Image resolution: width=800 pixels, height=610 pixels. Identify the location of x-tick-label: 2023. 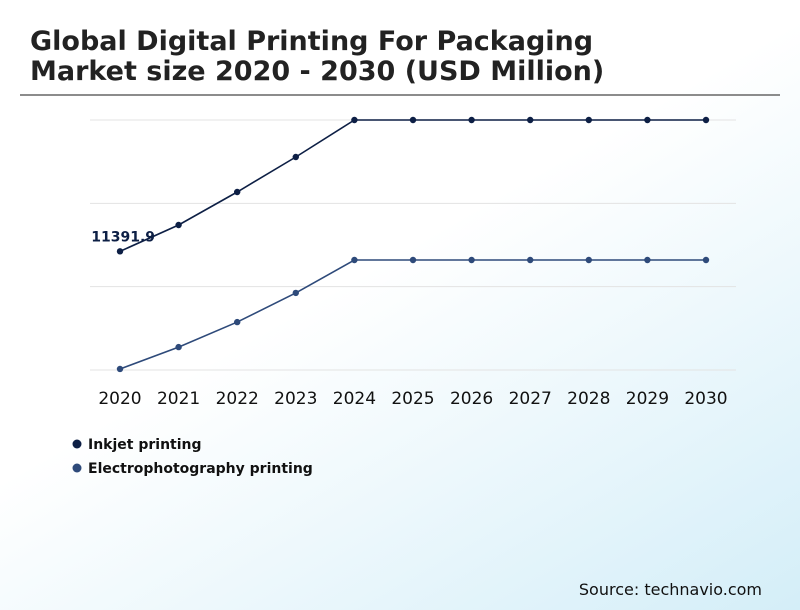
(295, 399).